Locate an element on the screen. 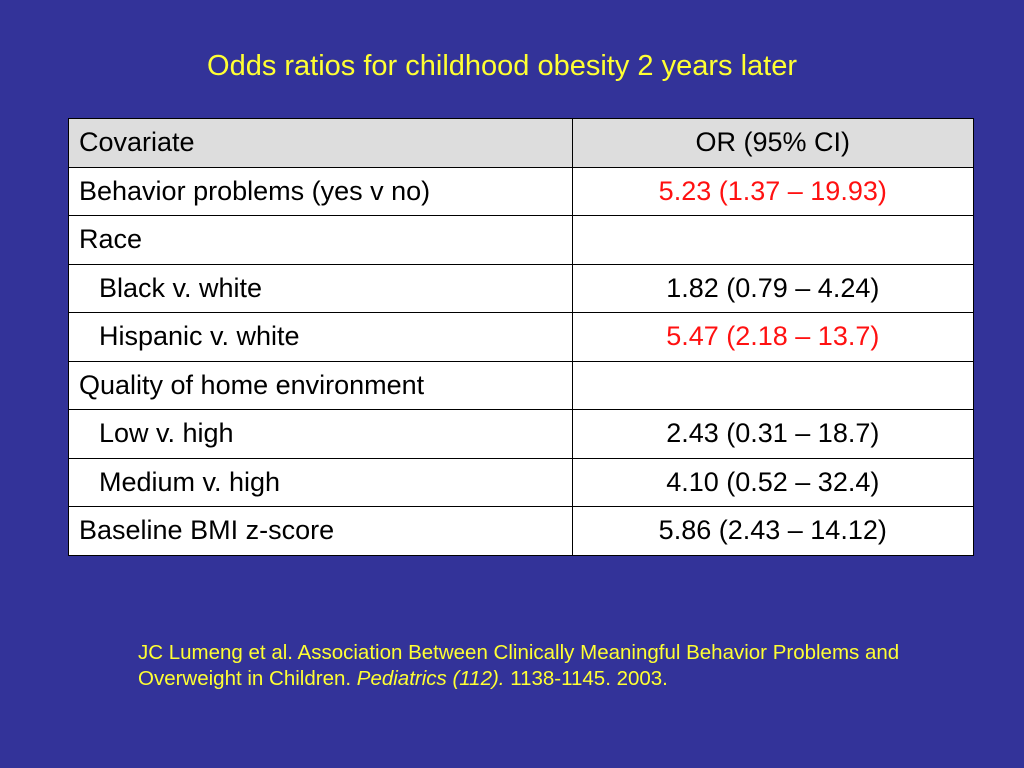  odds-ratio-cell: 4.10 (0.52 – 32.4) is located at coordinates (773, 482).